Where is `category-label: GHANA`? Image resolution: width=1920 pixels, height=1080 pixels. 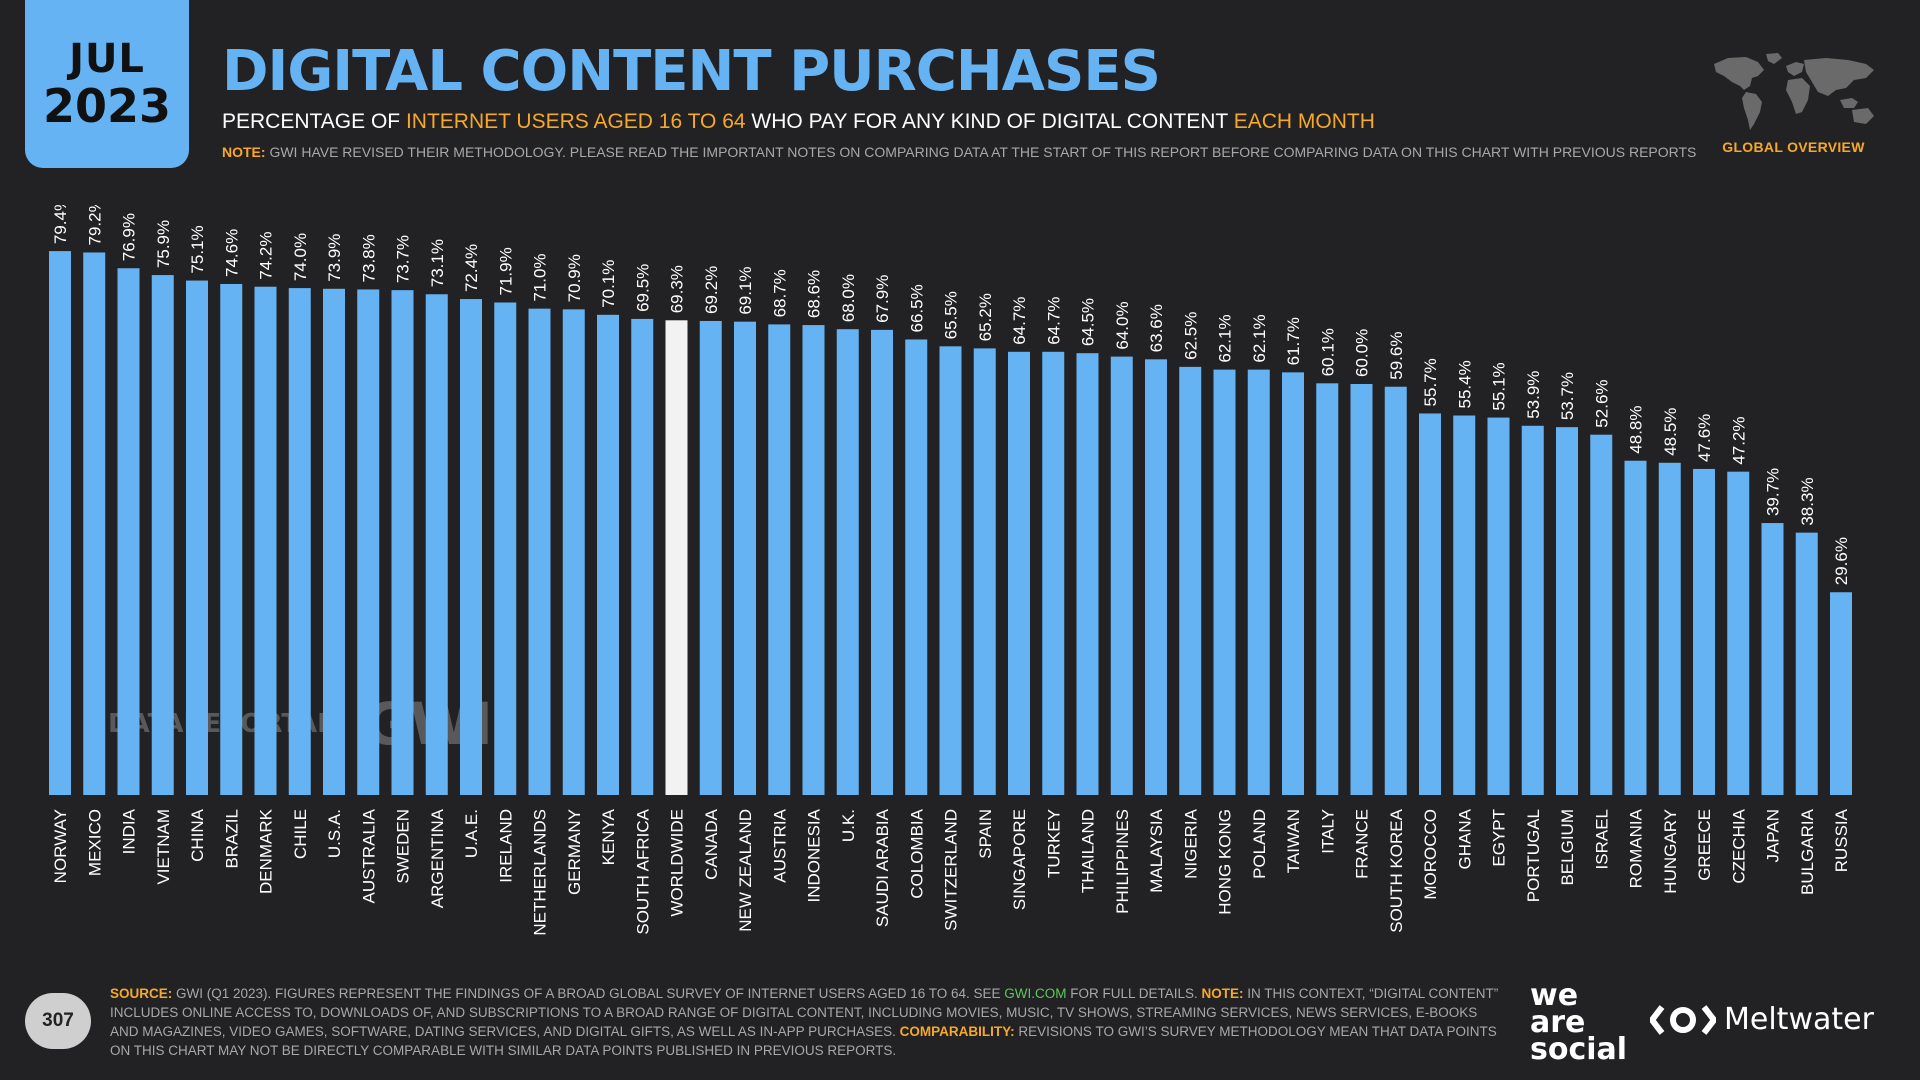
category-label: GHANA is located at coordinates (1464, 838).